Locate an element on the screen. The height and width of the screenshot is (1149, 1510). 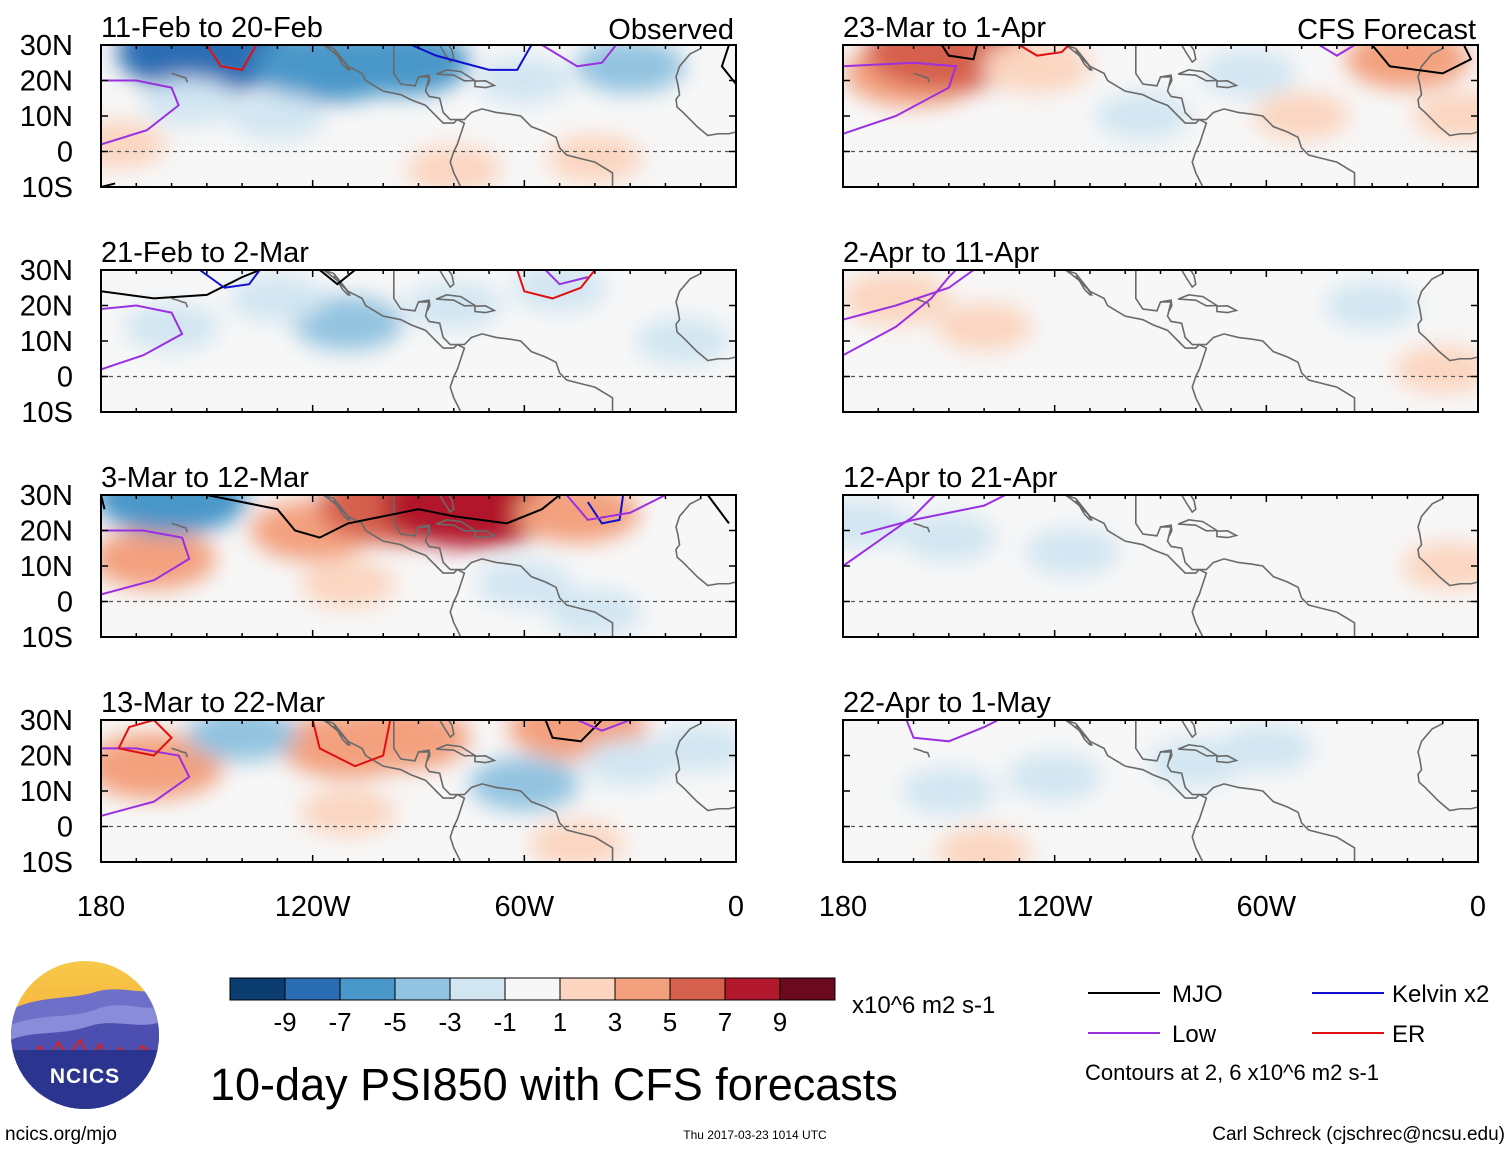
panel-5: 23-Mar to 1-Apr CFS Forecast is located at coordinates (1160, 100).